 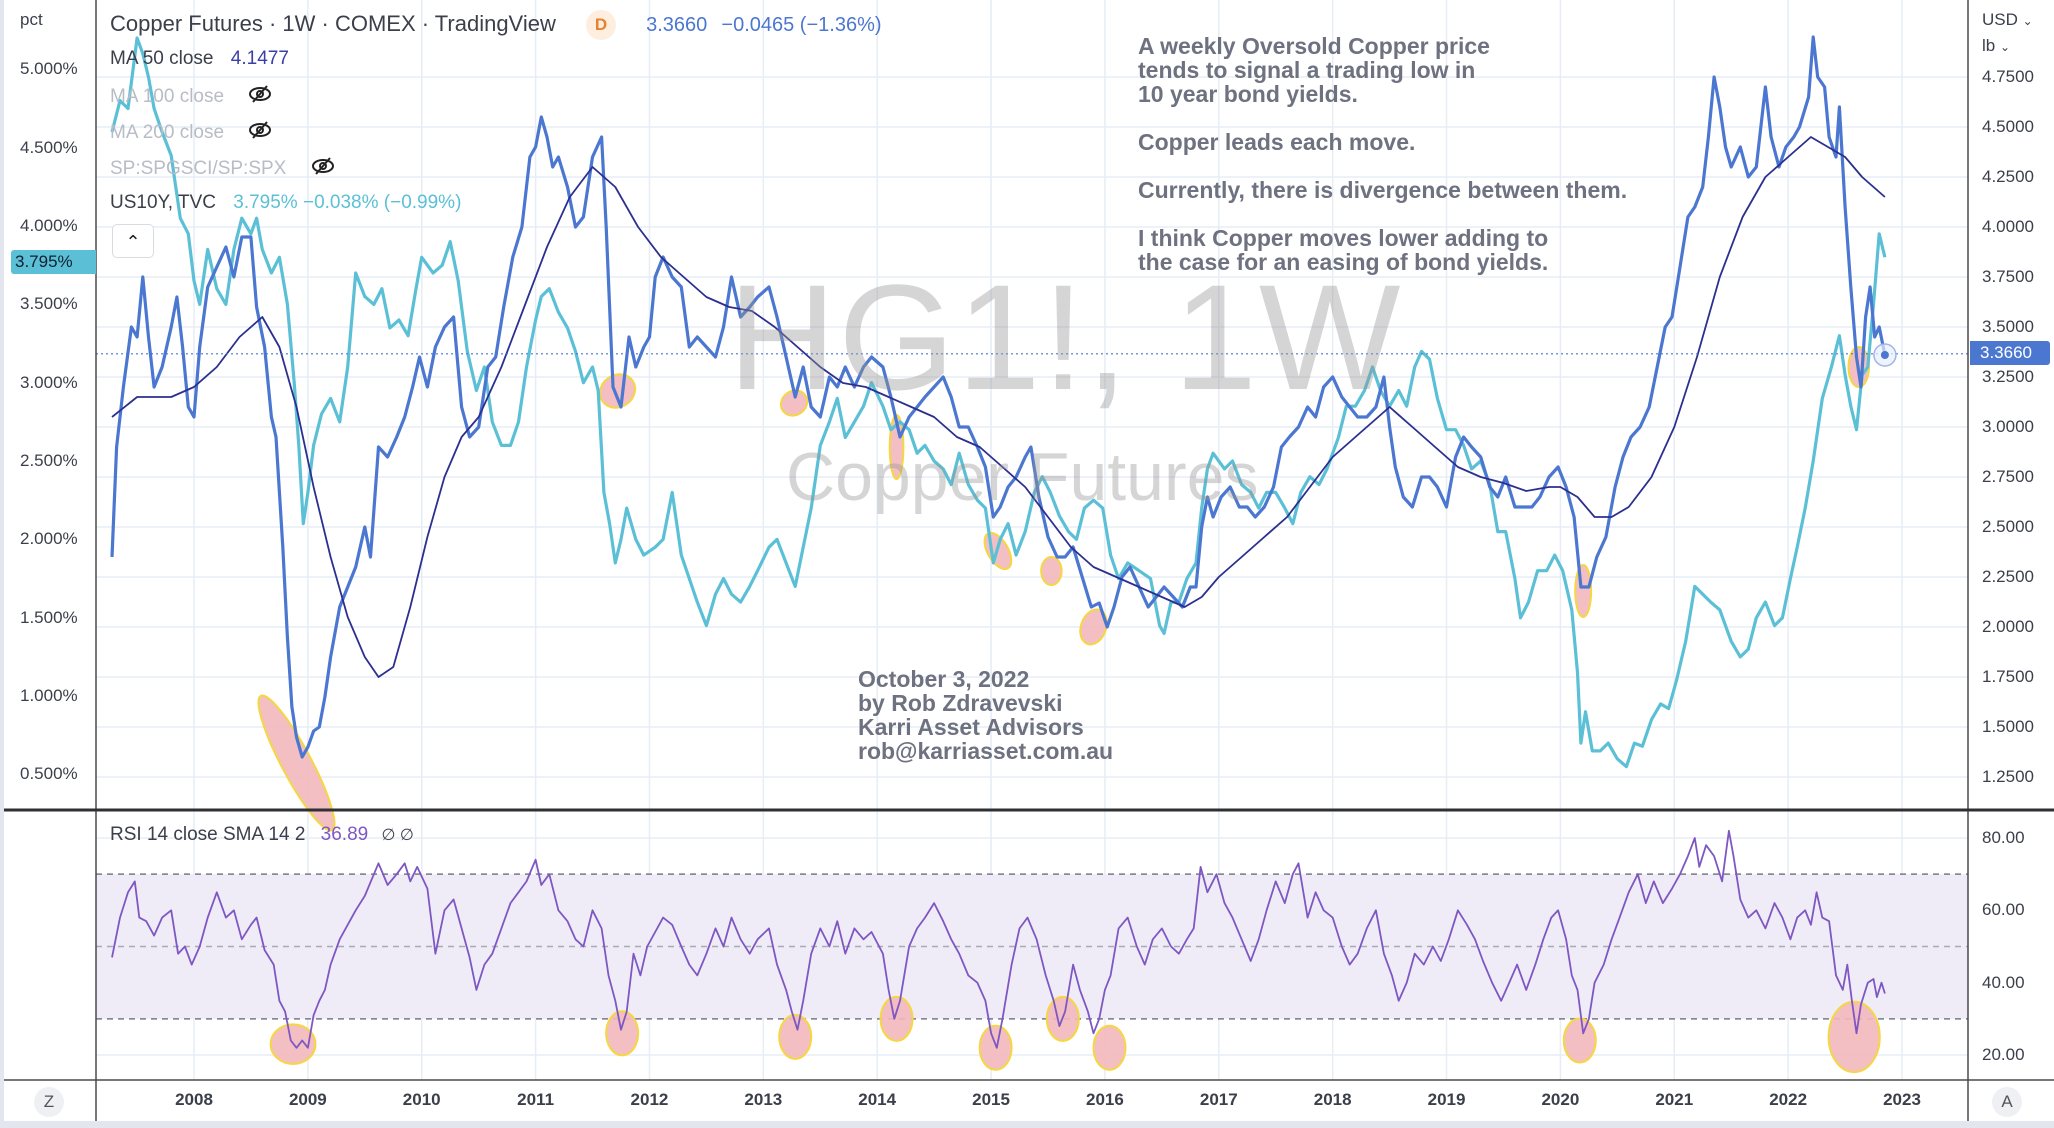 What do you see at coordinates (397, 835) in the screenshot?
I see `rsi-extra: ∅ ∅` at bounding box center [397, 835].